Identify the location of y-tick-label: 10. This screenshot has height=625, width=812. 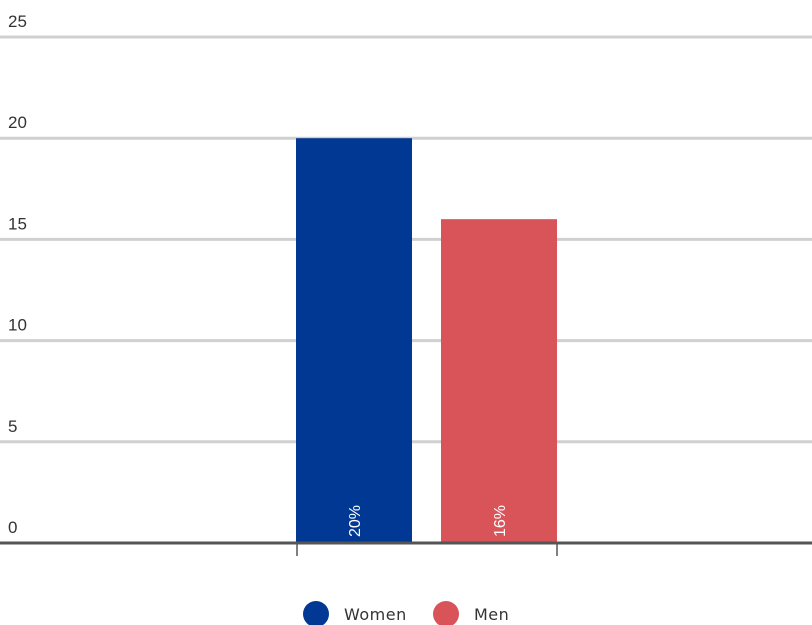
(17, 325).